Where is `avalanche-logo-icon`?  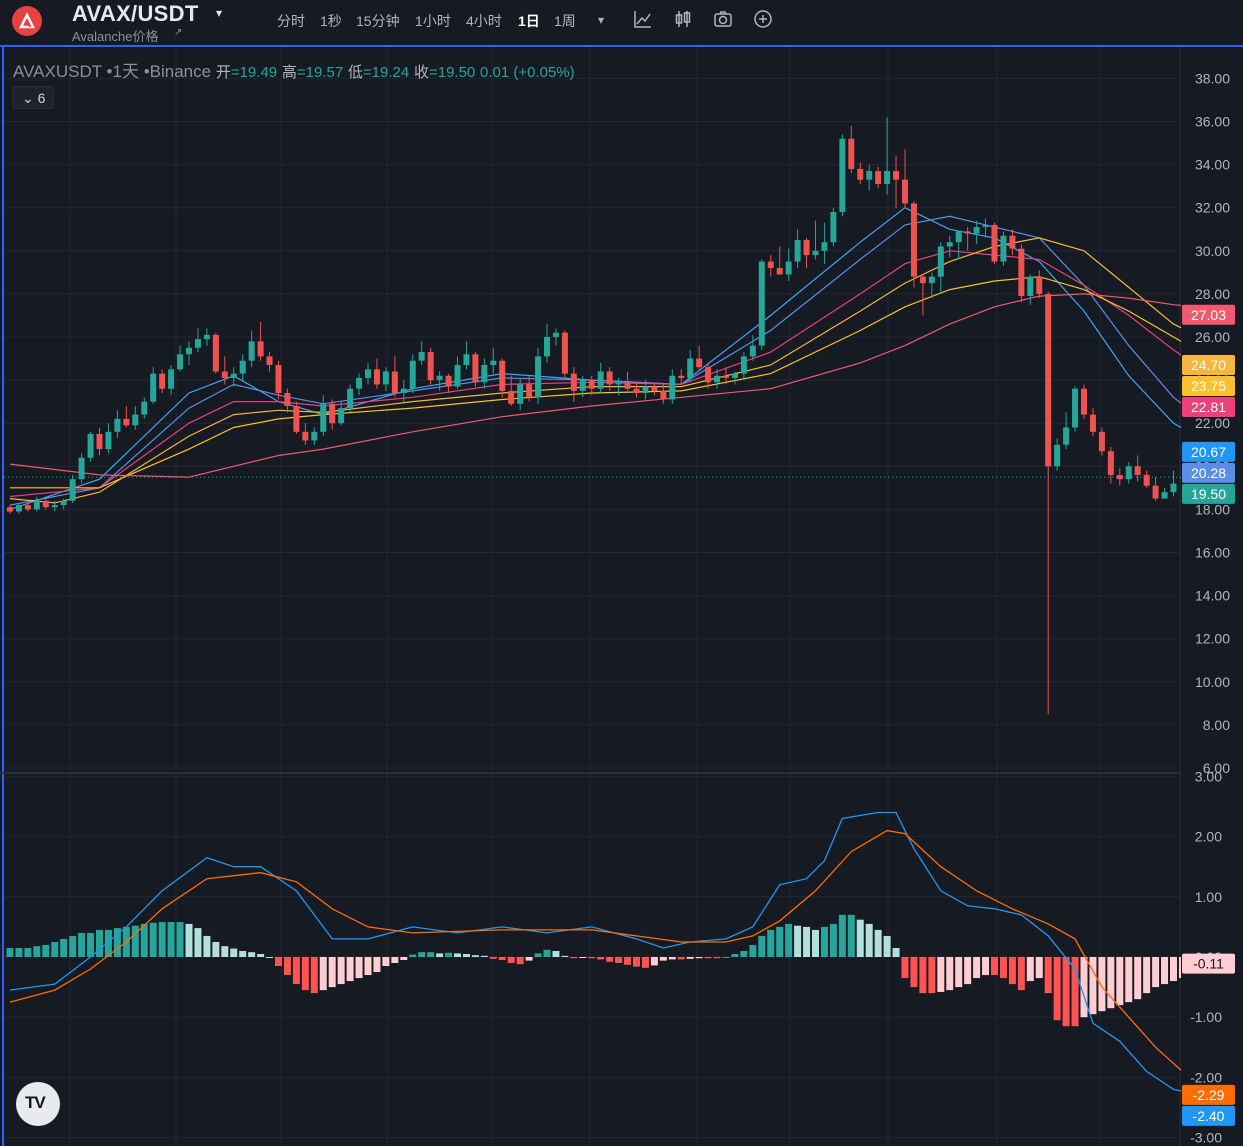 avalanche-logo-icon is located at coordinates (27, 21).